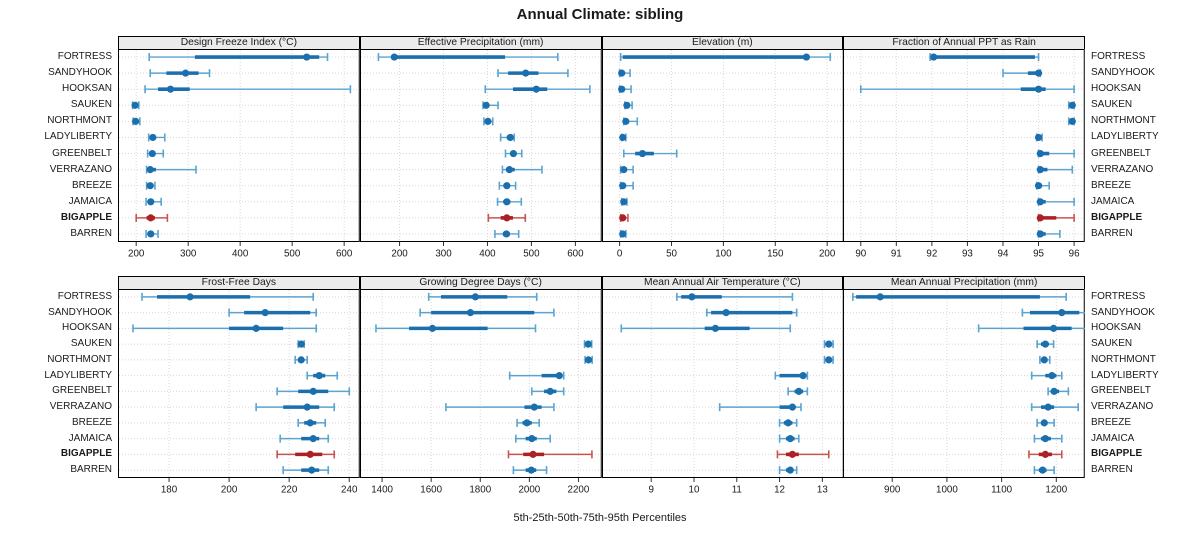 The width and height of the screenshot is (1200, 550). I want to click on x-tick-label: 500, so click(531, 254).